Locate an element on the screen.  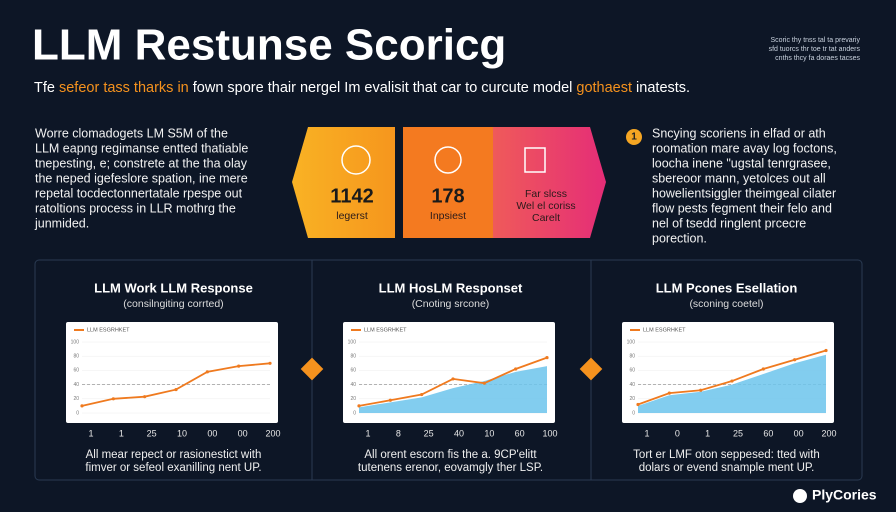
area is located at coordinates (732, 383).